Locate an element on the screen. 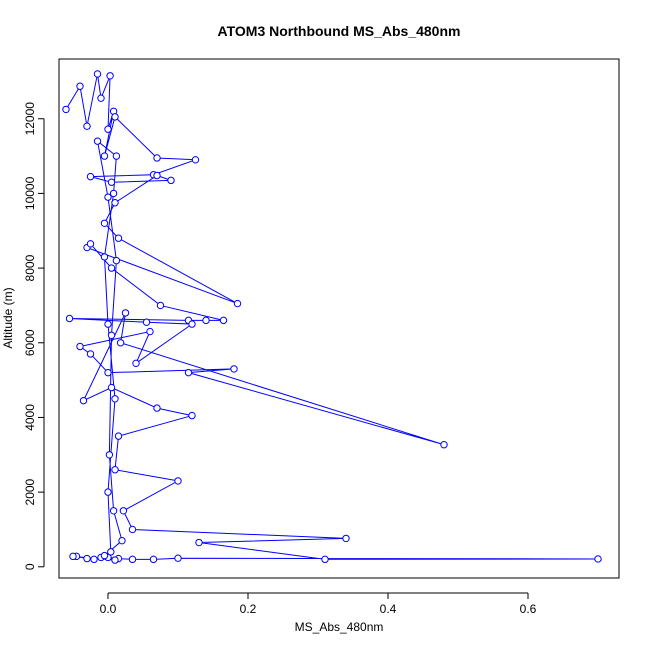 This screenshot has height=650, width=650. y-axis-label: Altitude (m) is located at coordinates (8, 317).